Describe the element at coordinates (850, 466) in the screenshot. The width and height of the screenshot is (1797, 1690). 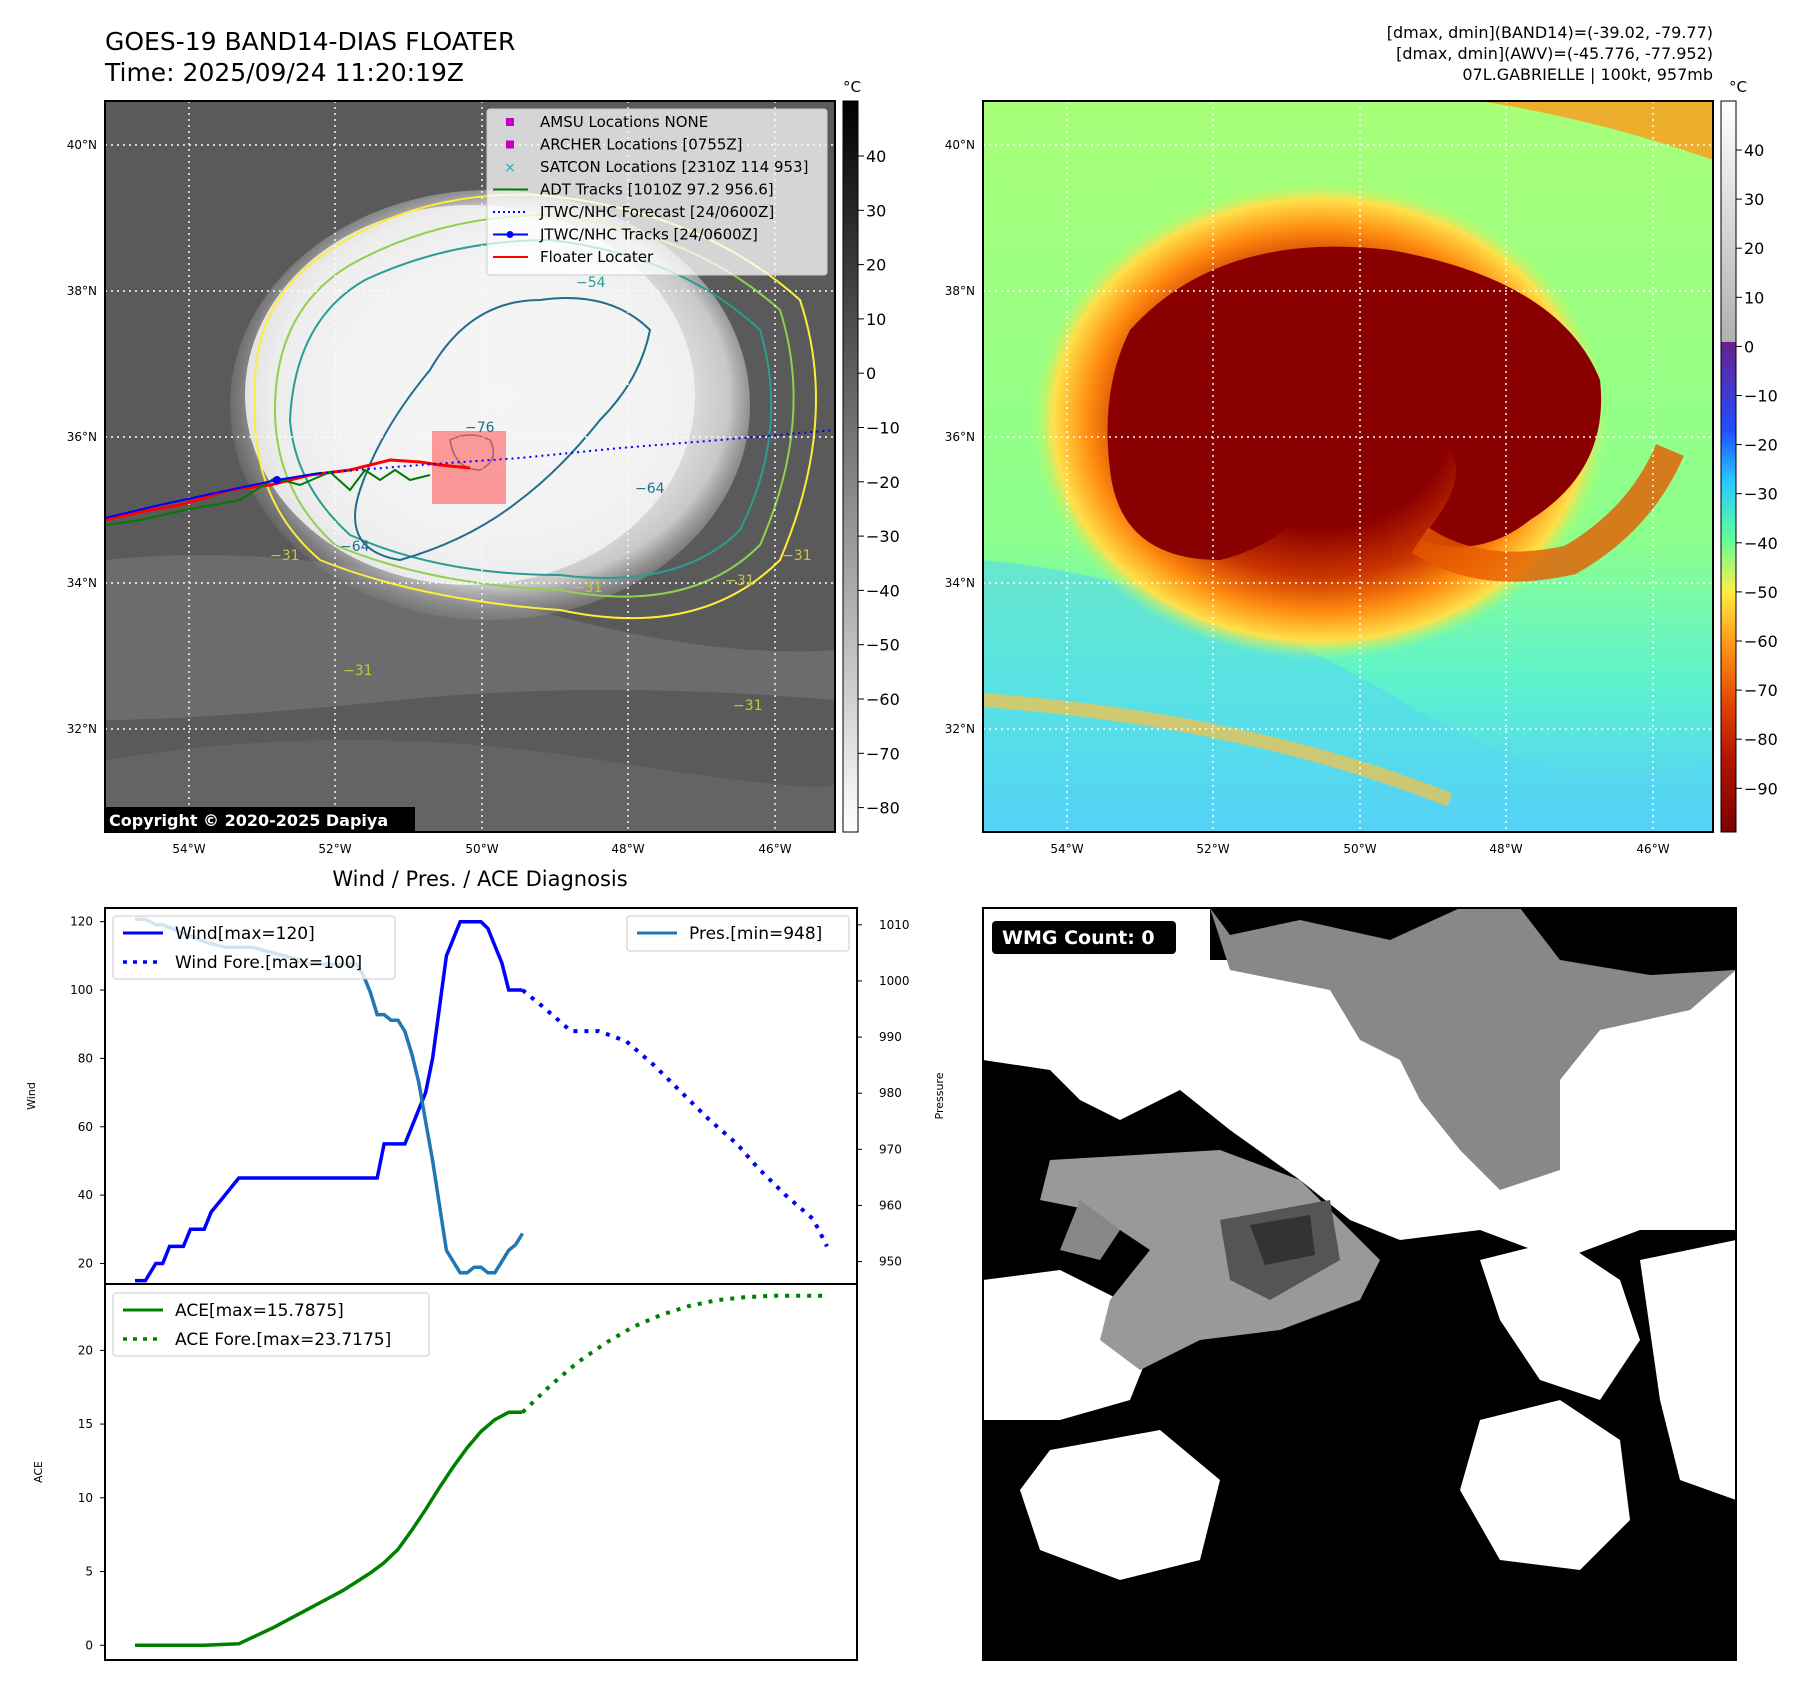
I see `ir-colorbar` at that location.